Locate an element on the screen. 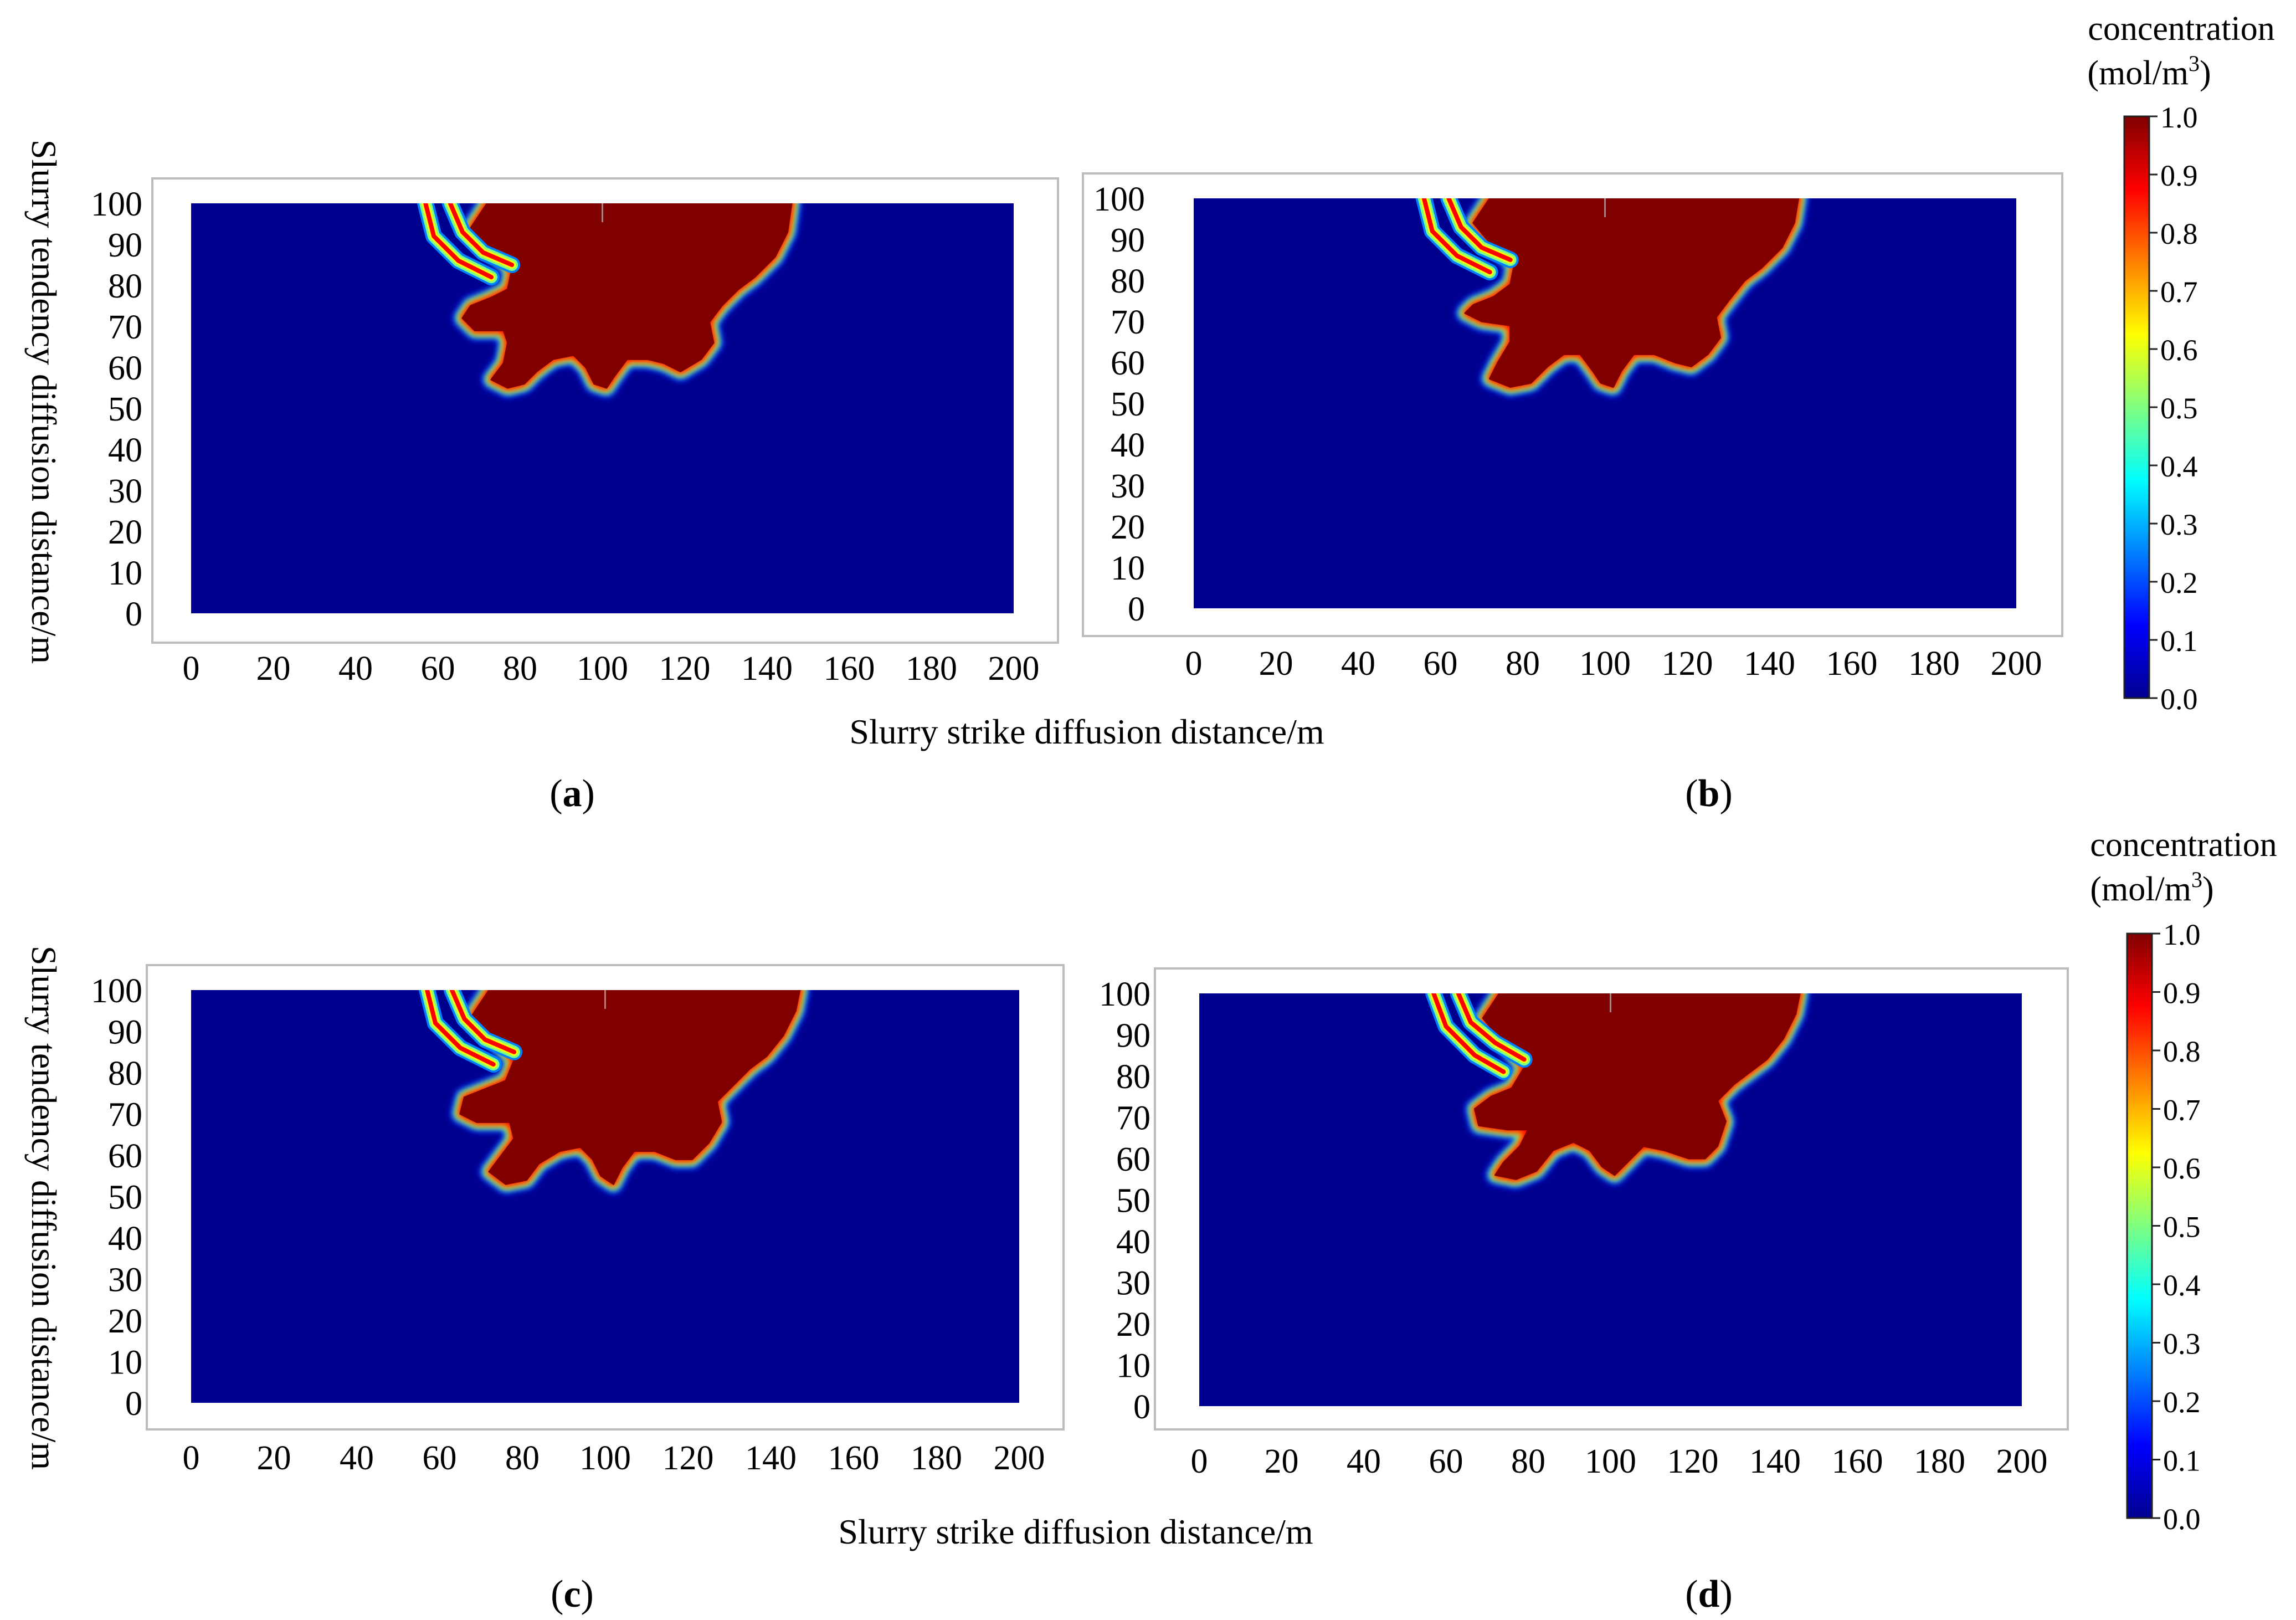 This screenshot has width=2296, height=1620. y-axis-label-row1: Slurry tendency diffusion distance/m is located at coordinates (44, 402).